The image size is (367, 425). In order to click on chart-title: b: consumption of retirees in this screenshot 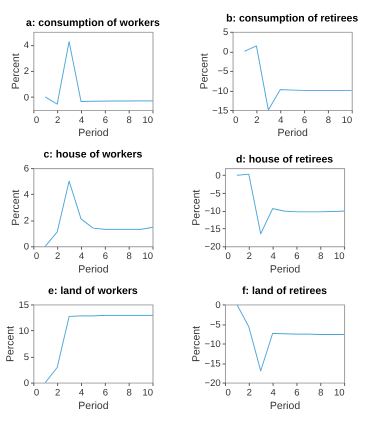, I will do `click(292, 18)`.